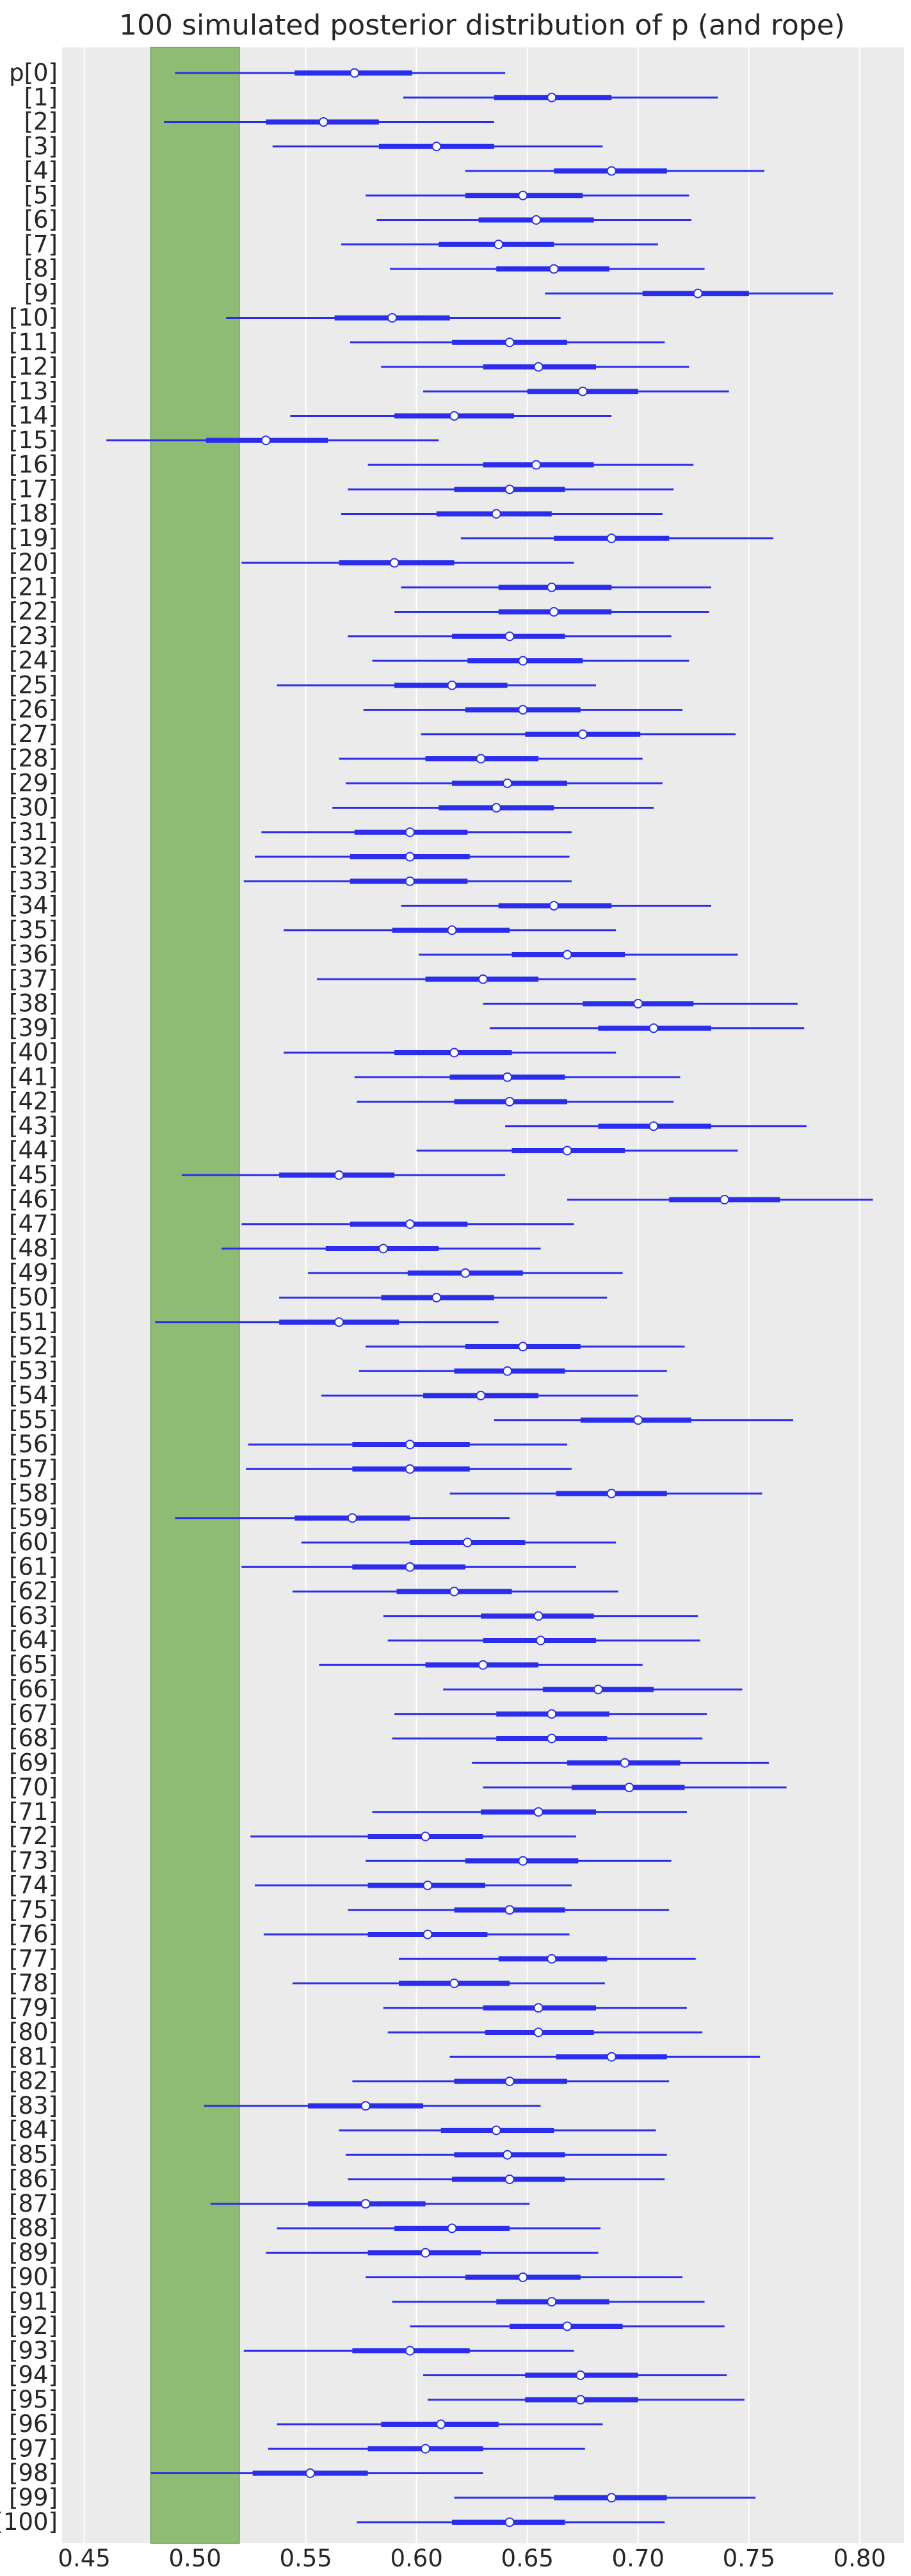 The width and height of the screenshot is (911, 2576). I want to click on y-tick-label: [47], so click(33, 1224).